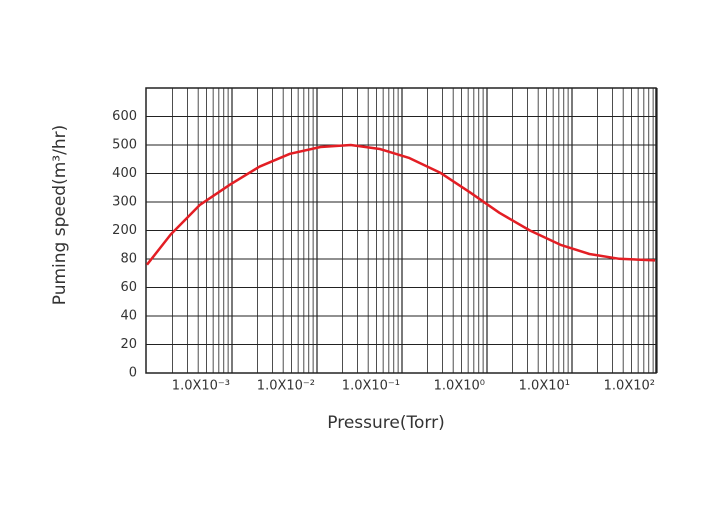 The image size is (720, 520). What do you see at coordinates (286, 386) in the screenshot?
I see `x-tick-label: 1.0X10⁻²` at bounding box center [286, 386].